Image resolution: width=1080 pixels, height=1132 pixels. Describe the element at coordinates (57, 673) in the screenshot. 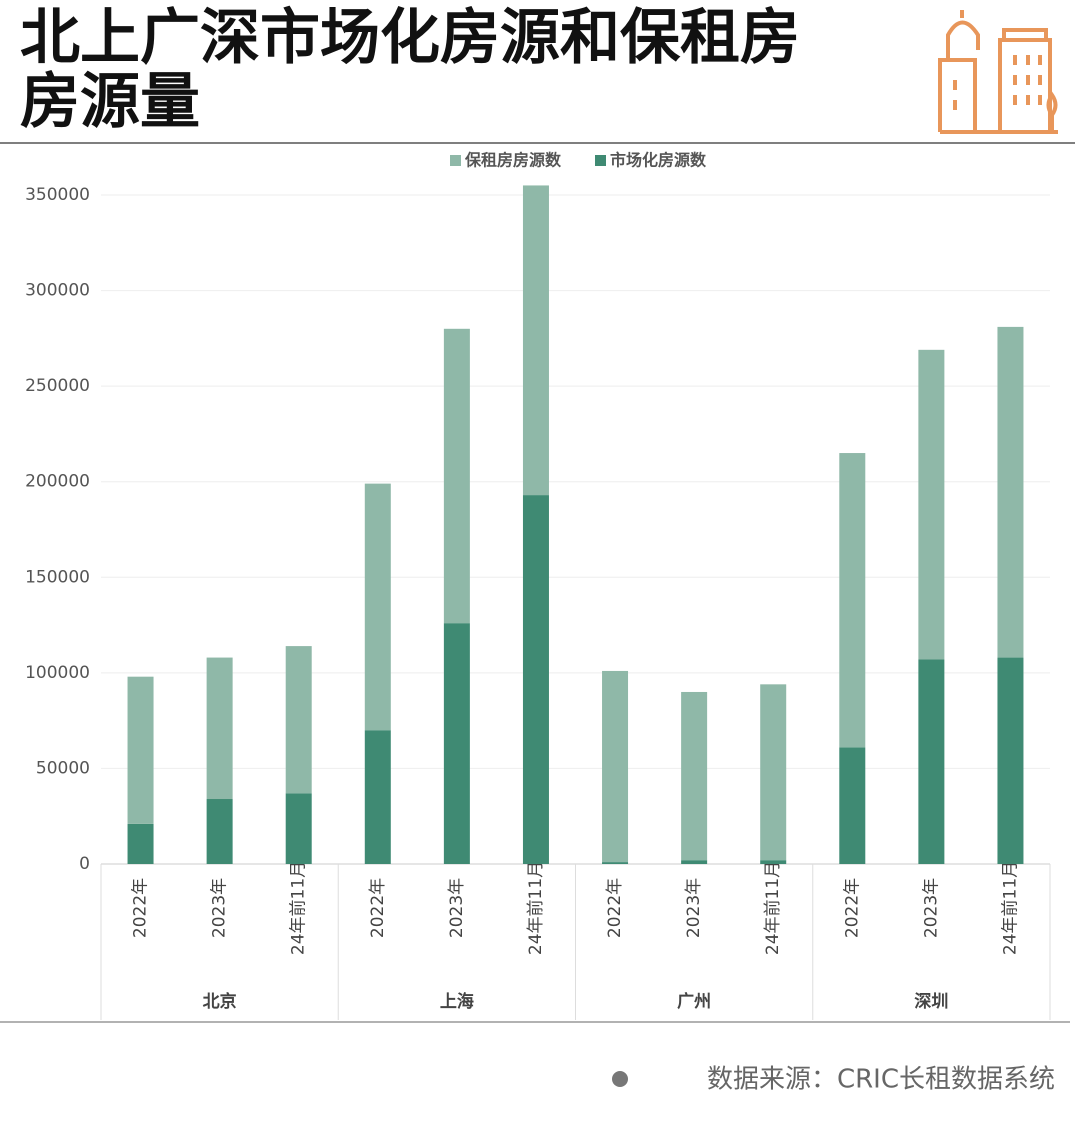

I see `y-tick-label: 100000` at that location.